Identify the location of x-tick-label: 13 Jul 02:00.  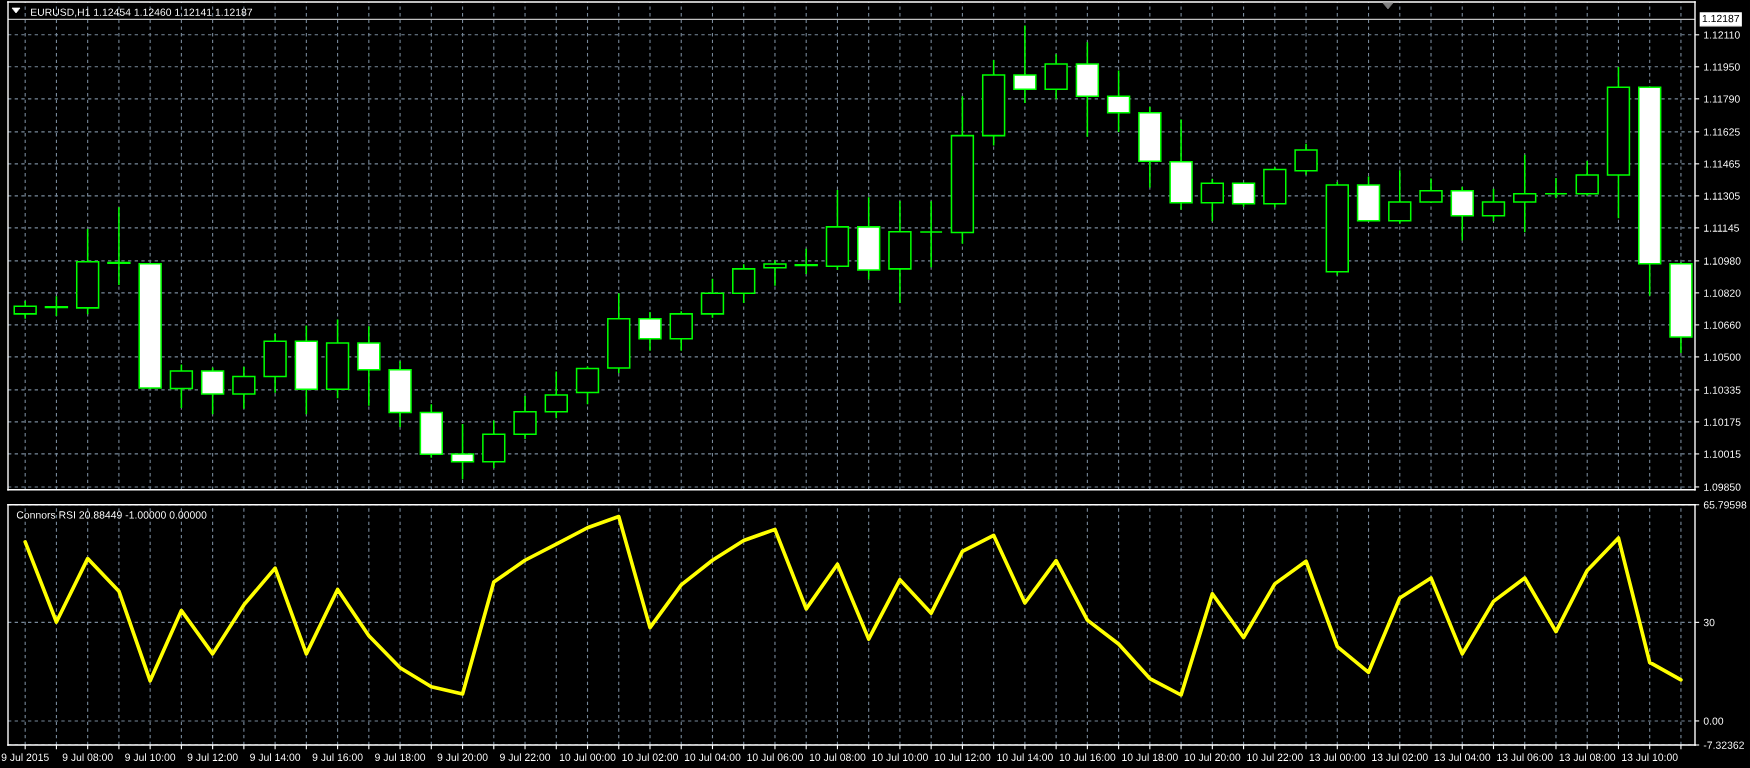
(1400, 757).